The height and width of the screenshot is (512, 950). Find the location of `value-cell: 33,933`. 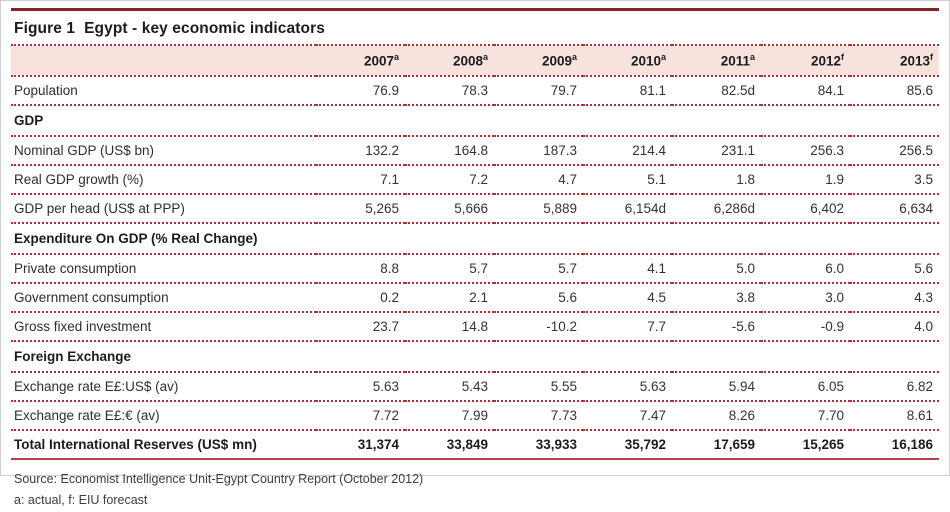

value-cell: 33,933 is located at coordinates (538, 444).